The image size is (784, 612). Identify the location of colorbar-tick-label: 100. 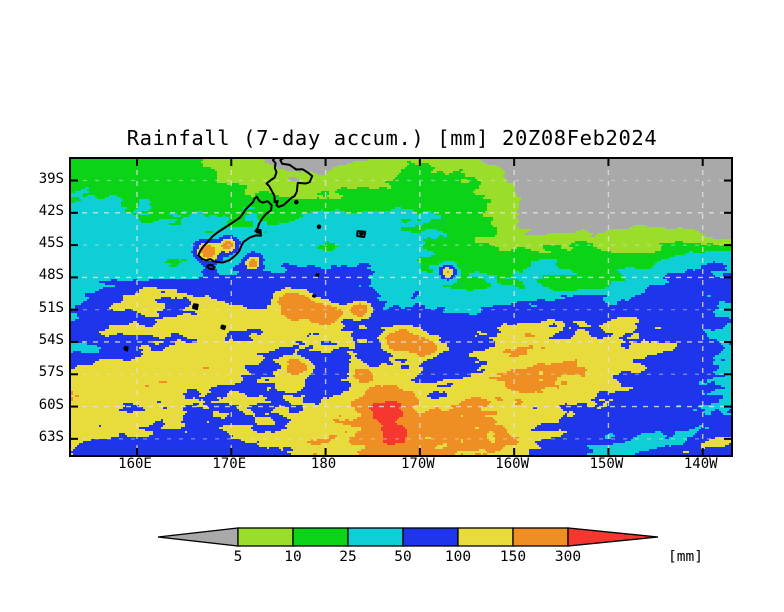
(458, 557).